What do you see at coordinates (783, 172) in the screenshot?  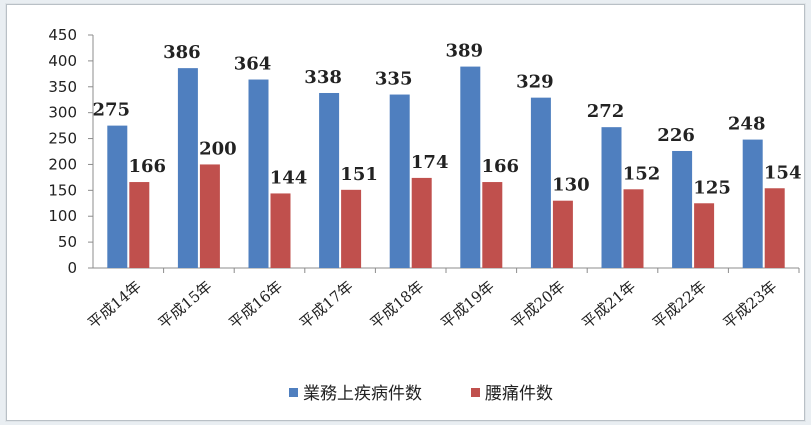 I see `data-label-back-pain: 154` at bounding box center [783, 172].